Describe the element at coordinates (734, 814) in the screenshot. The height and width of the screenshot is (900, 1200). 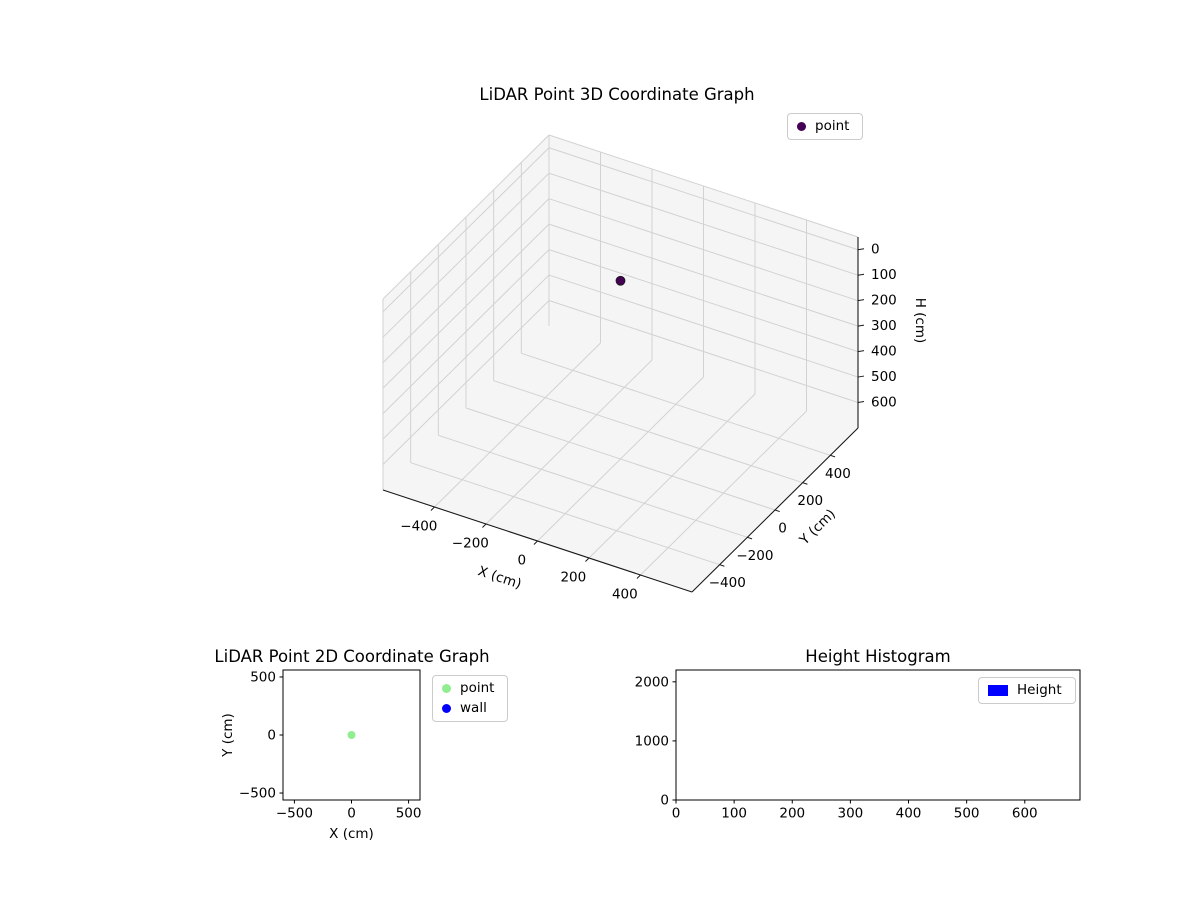
I see `x-tick-label: 100` at that location.